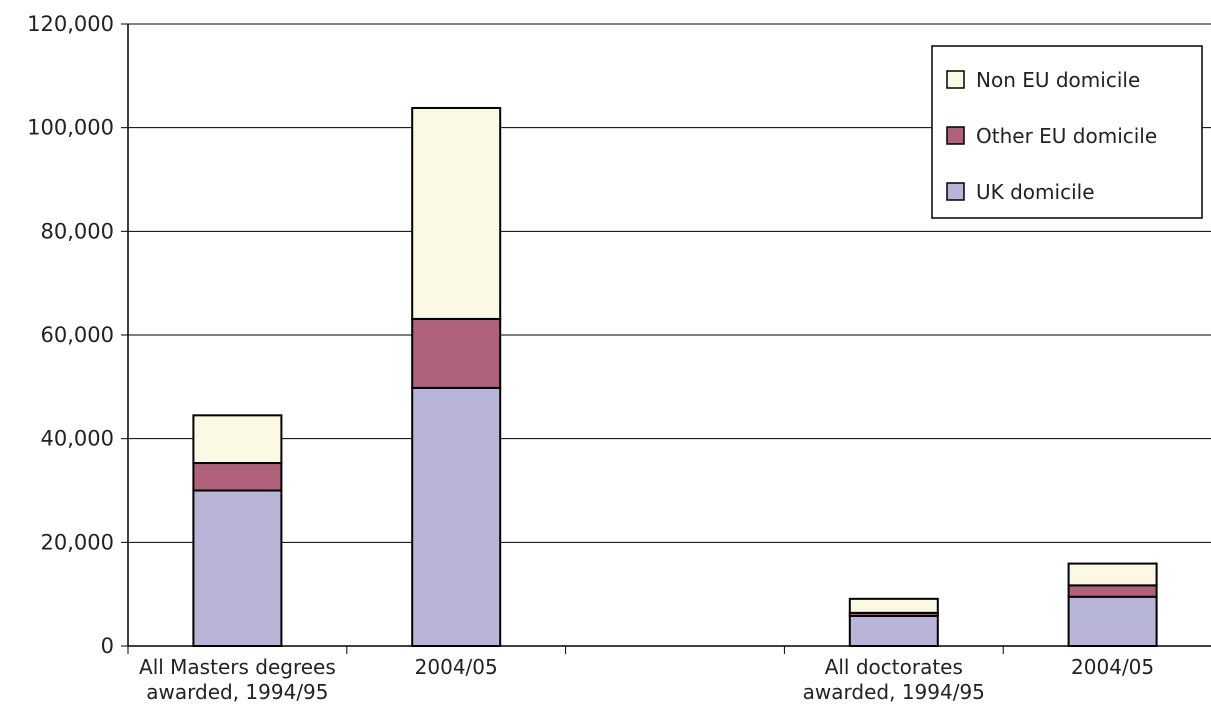 This screenshot has width=1211, height=728. What do you see at coordinates (77, 231) in the screenshot?
I see `y-tick-label: 80,000` at bounding box center [77, 231].